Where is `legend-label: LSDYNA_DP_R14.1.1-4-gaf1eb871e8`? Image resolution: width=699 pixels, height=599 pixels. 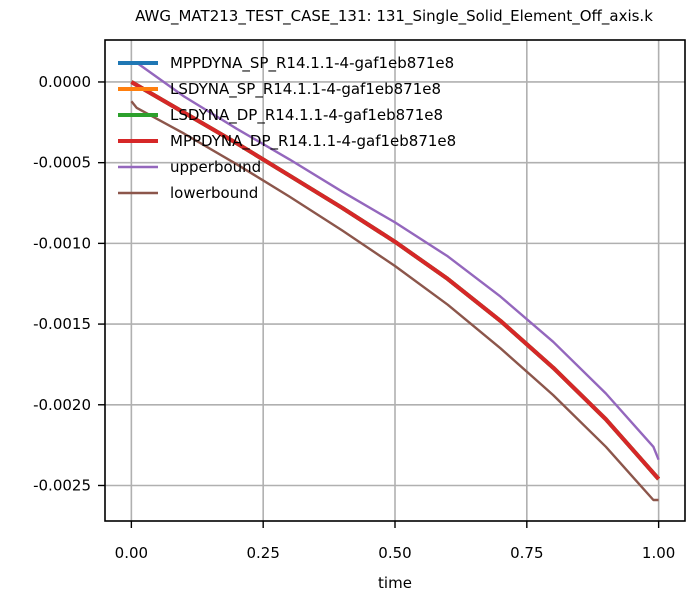
legend-label: LSDYNA_DP_R14.1.1-4-gaf1eb871e8 is located at coordinates (306, 115).